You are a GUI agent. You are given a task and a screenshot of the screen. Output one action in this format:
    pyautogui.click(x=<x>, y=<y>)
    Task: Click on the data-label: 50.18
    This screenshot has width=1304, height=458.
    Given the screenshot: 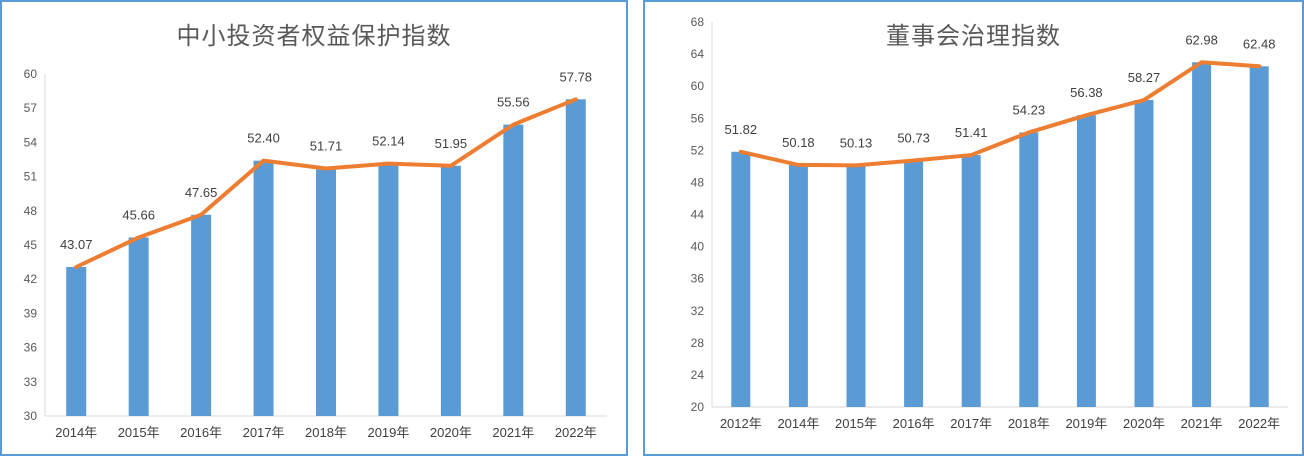 What is the action you would take?
    pyautogui.click(x=798, y=142)
    